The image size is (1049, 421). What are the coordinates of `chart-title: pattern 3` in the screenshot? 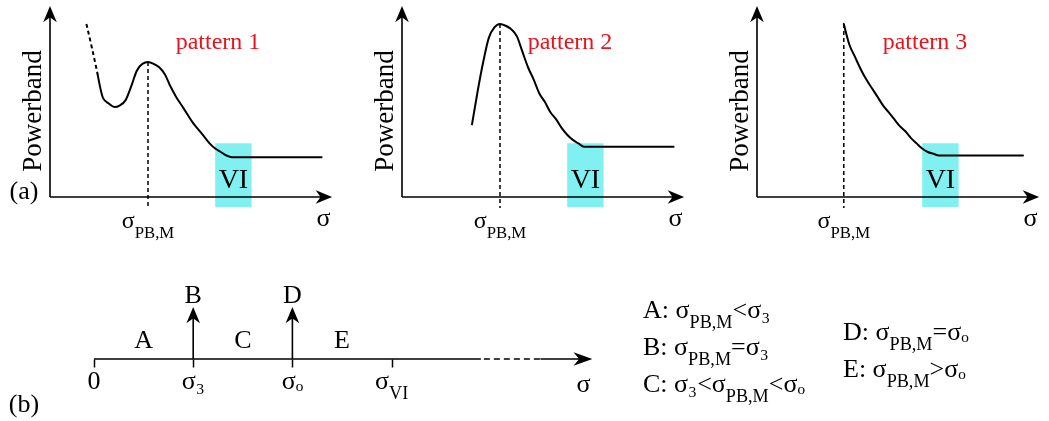 It's located at (925, 41).